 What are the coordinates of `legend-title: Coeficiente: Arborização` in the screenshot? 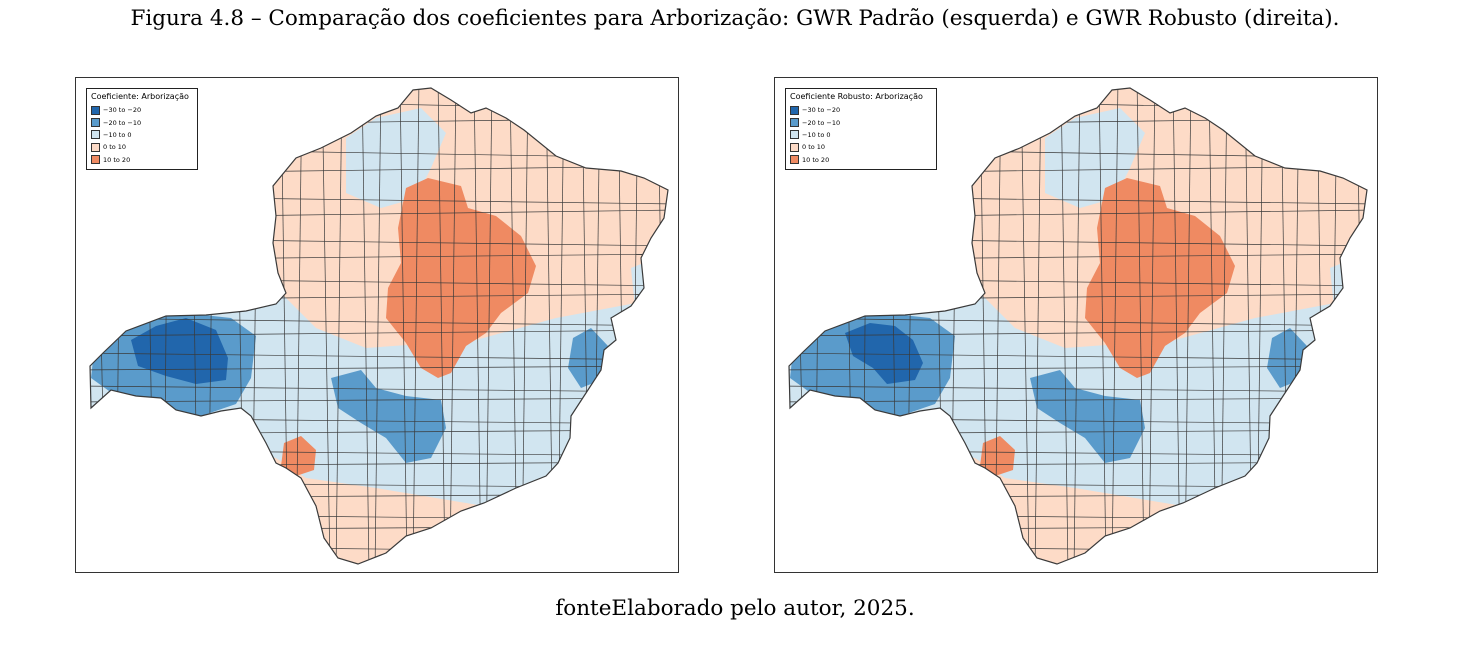 It's located at (140, 96).